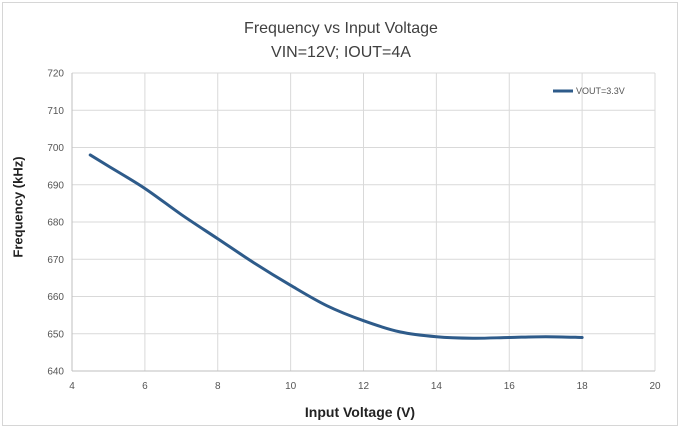 This screenshot has height=430, width=682. Describe the element at coordinates (291, 386) in the screenshot. I see `x-tick-label: 10` at that location.